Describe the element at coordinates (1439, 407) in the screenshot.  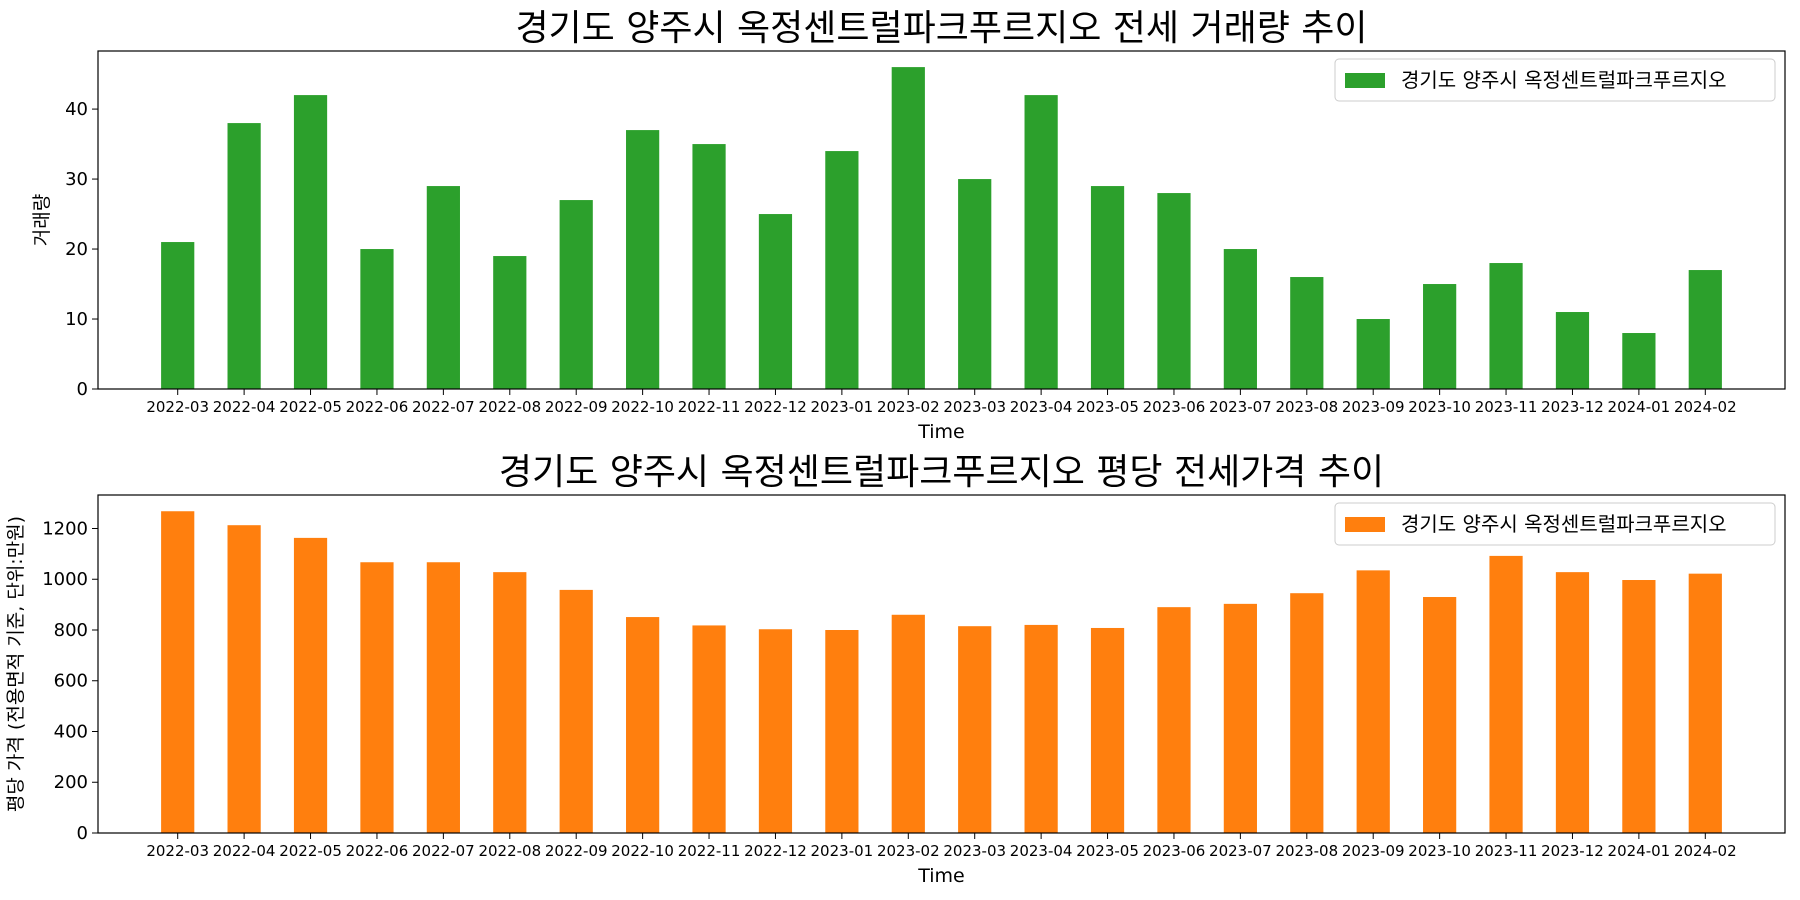
I see `x-tick-label: 2023-10` at that location.